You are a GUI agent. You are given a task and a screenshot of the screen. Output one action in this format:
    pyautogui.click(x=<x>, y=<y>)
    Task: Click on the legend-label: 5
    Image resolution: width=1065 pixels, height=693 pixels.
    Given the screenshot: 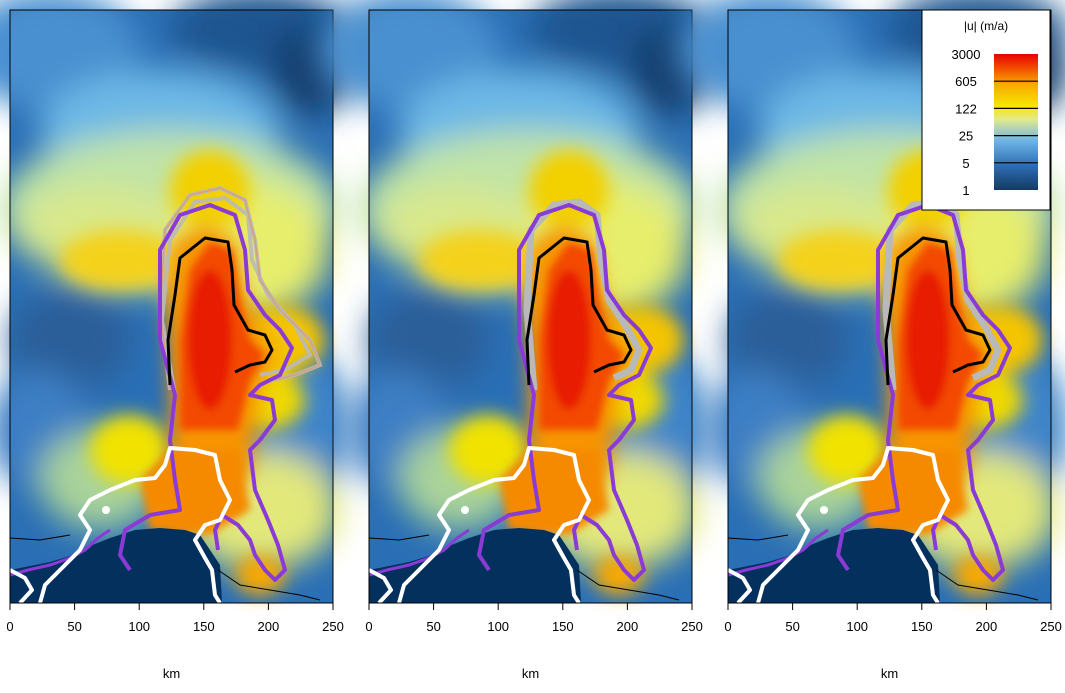 What is the action you would take?
    pyautogui.click(x=965, y=163)
    